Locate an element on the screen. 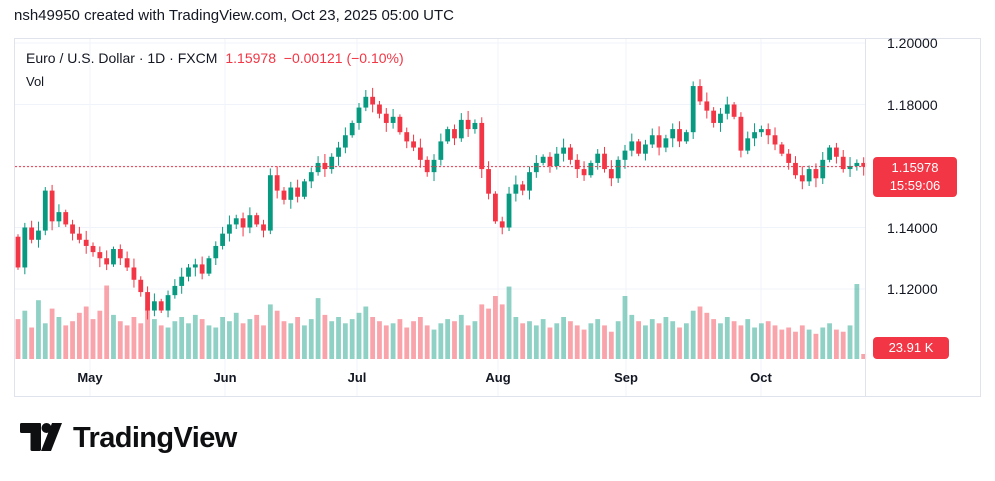  last-volume-badge: 23.91 K is located at coordinates (911, 348).